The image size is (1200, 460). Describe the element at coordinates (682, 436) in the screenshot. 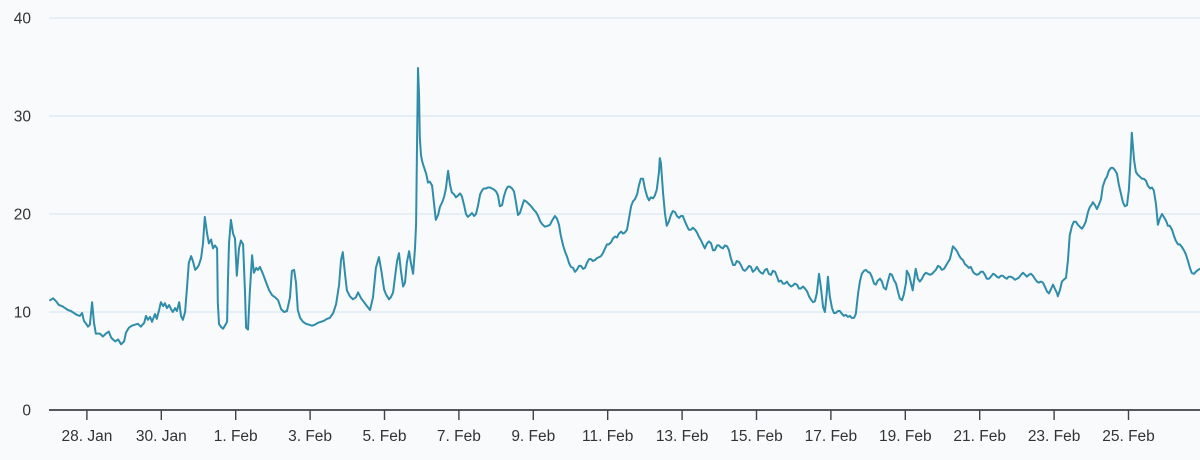

I see `x-tick-label: 13. Feb` at that location.